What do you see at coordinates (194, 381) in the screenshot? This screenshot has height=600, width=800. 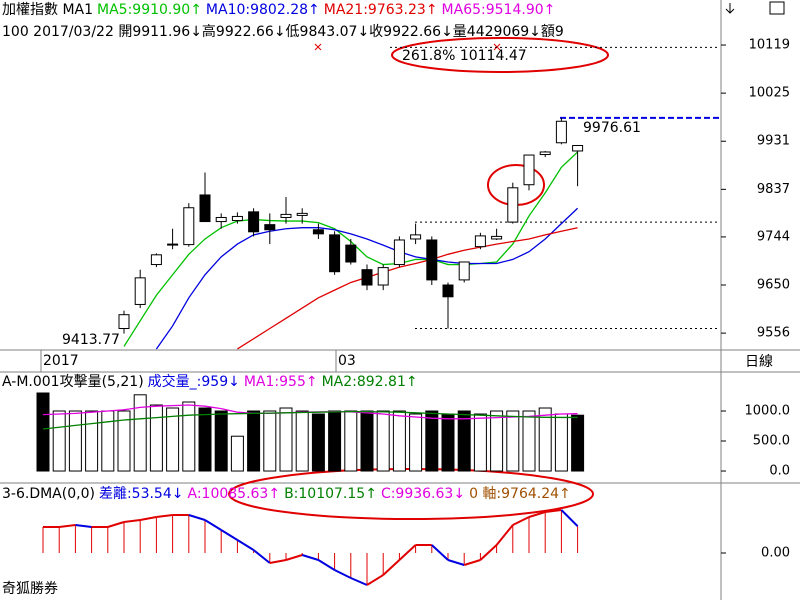 I see `legend-entry: 成交量_:959↓` at bounding box center [194, 381].